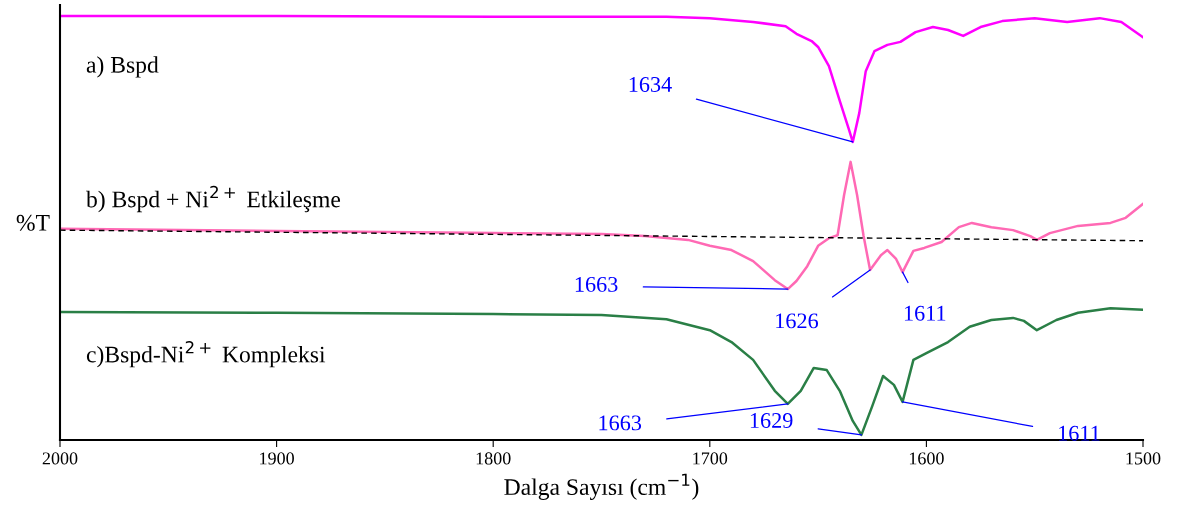 The height and width of the screenshot is (522, 1189). Describe the element at coordinates (650, 84) in the screenshot. I see `annotation: 1634` at that location.